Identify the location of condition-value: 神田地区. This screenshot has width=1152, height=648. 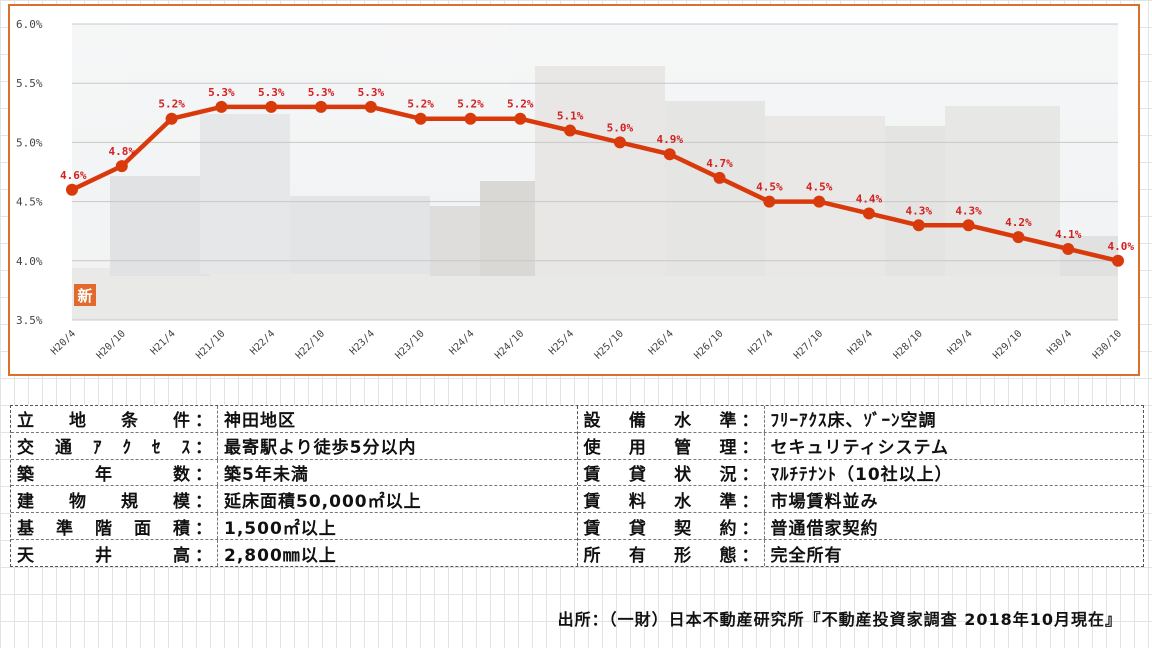
(397, 419).